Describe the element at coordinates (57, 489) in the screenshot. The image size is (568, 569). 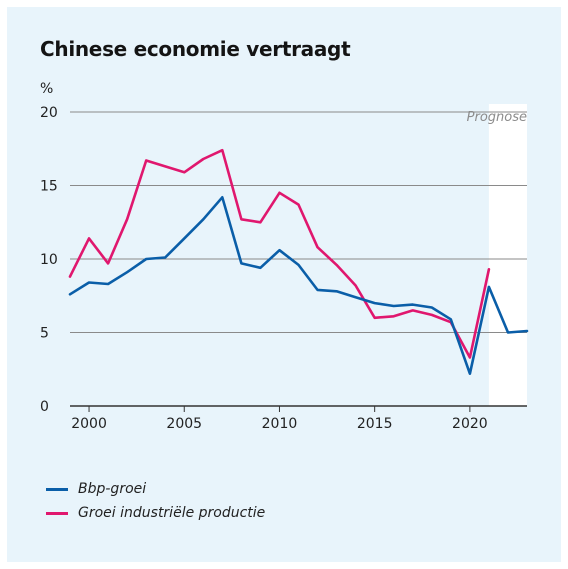
I see `legend-swatch-bbp-groei` at that location.